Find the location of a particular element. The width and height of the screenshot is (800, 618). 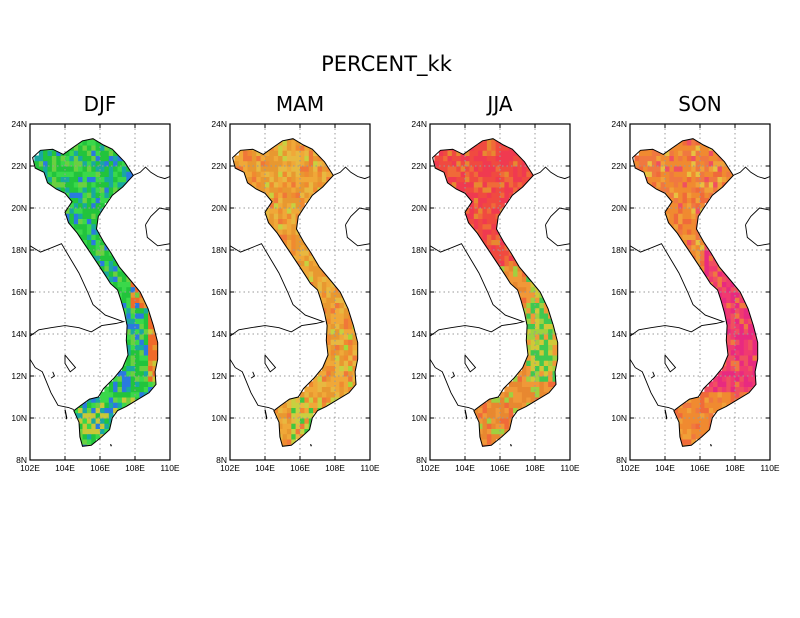

lat-tick-label: 8N is located at coordinates (621, 460).